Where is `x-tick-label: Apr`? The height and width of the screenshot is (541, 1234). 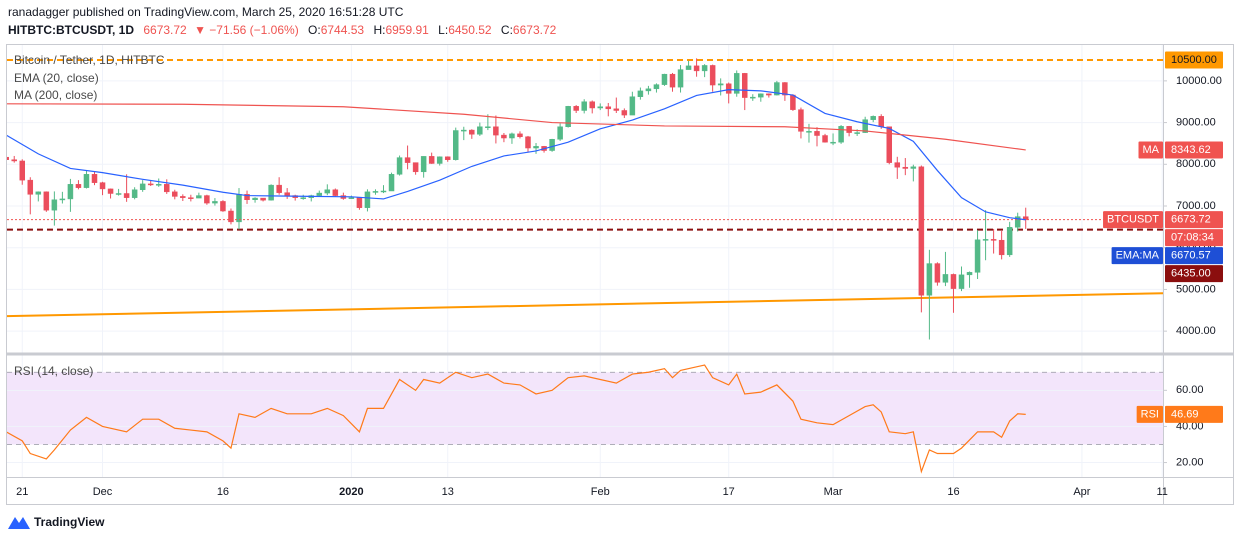 x-tick-label: Apr is located at coordinates (1081, 492).